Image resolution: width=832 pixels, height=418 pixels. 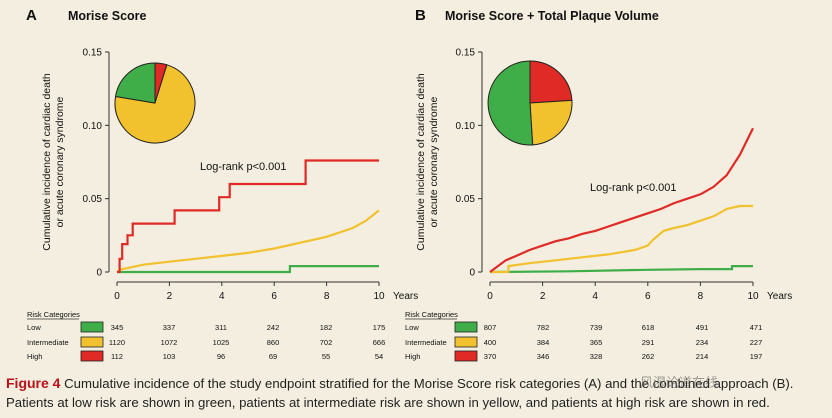 I want to click on risk-count-cell: 365, so click(x=596, y=342).